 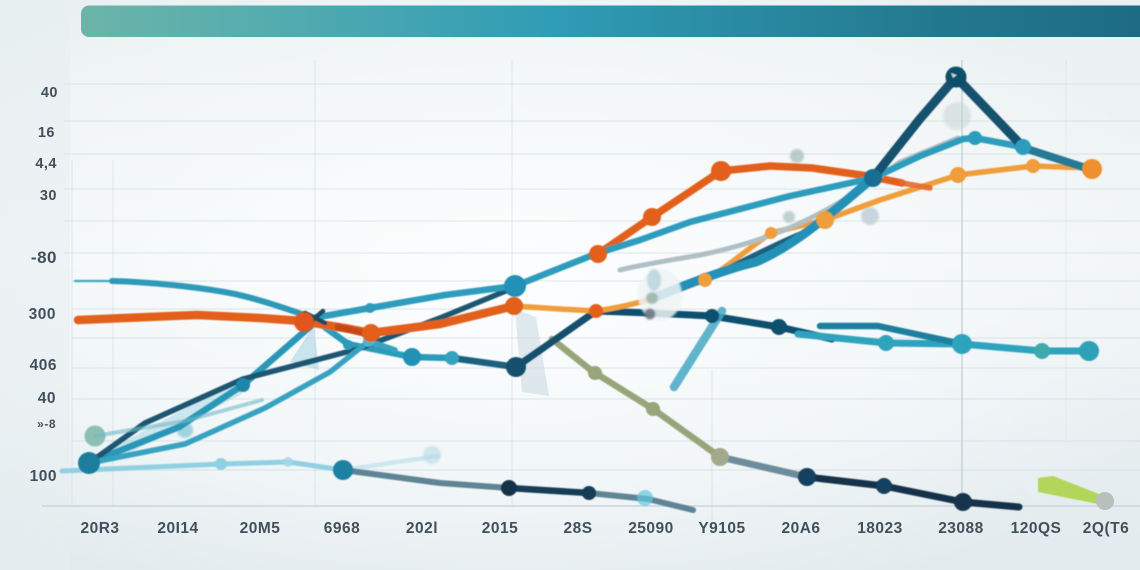 I want to click on svg-text: 406, so click(x=43, y=365).